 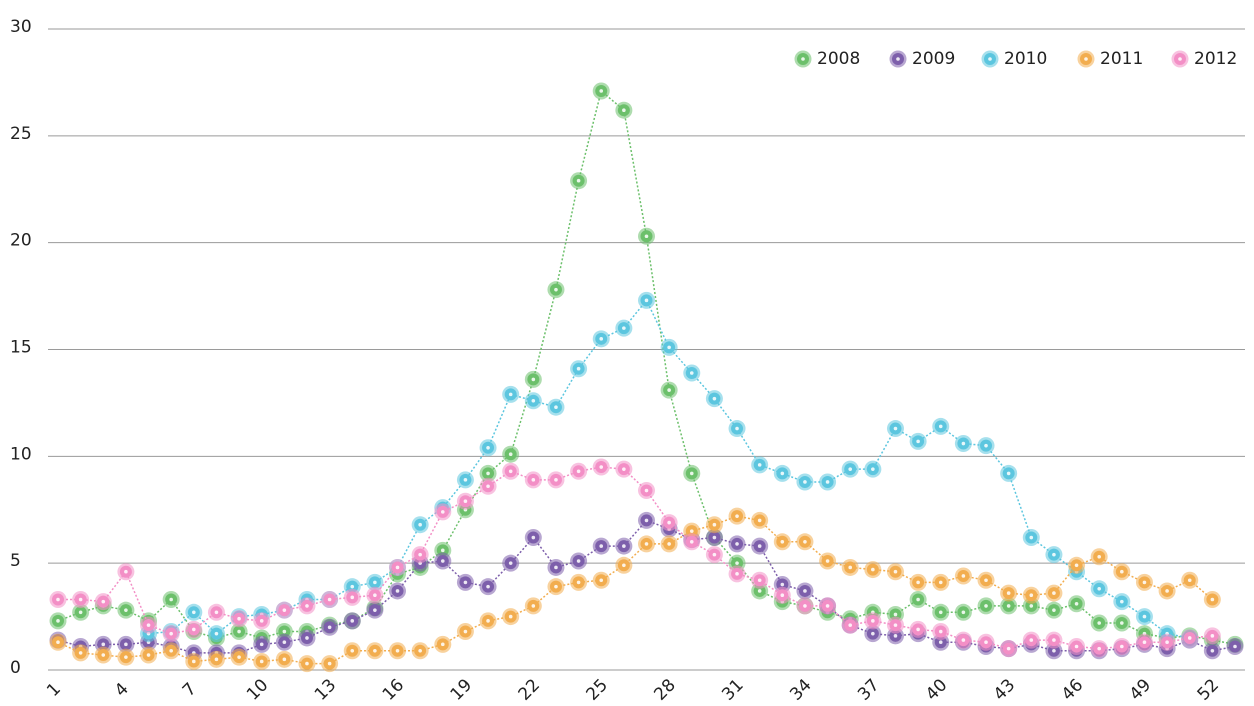 What do you see at coordinates (15, 561) in the screenshot?
I see `y-tick-label: 5` at bounding box center [15, 561].